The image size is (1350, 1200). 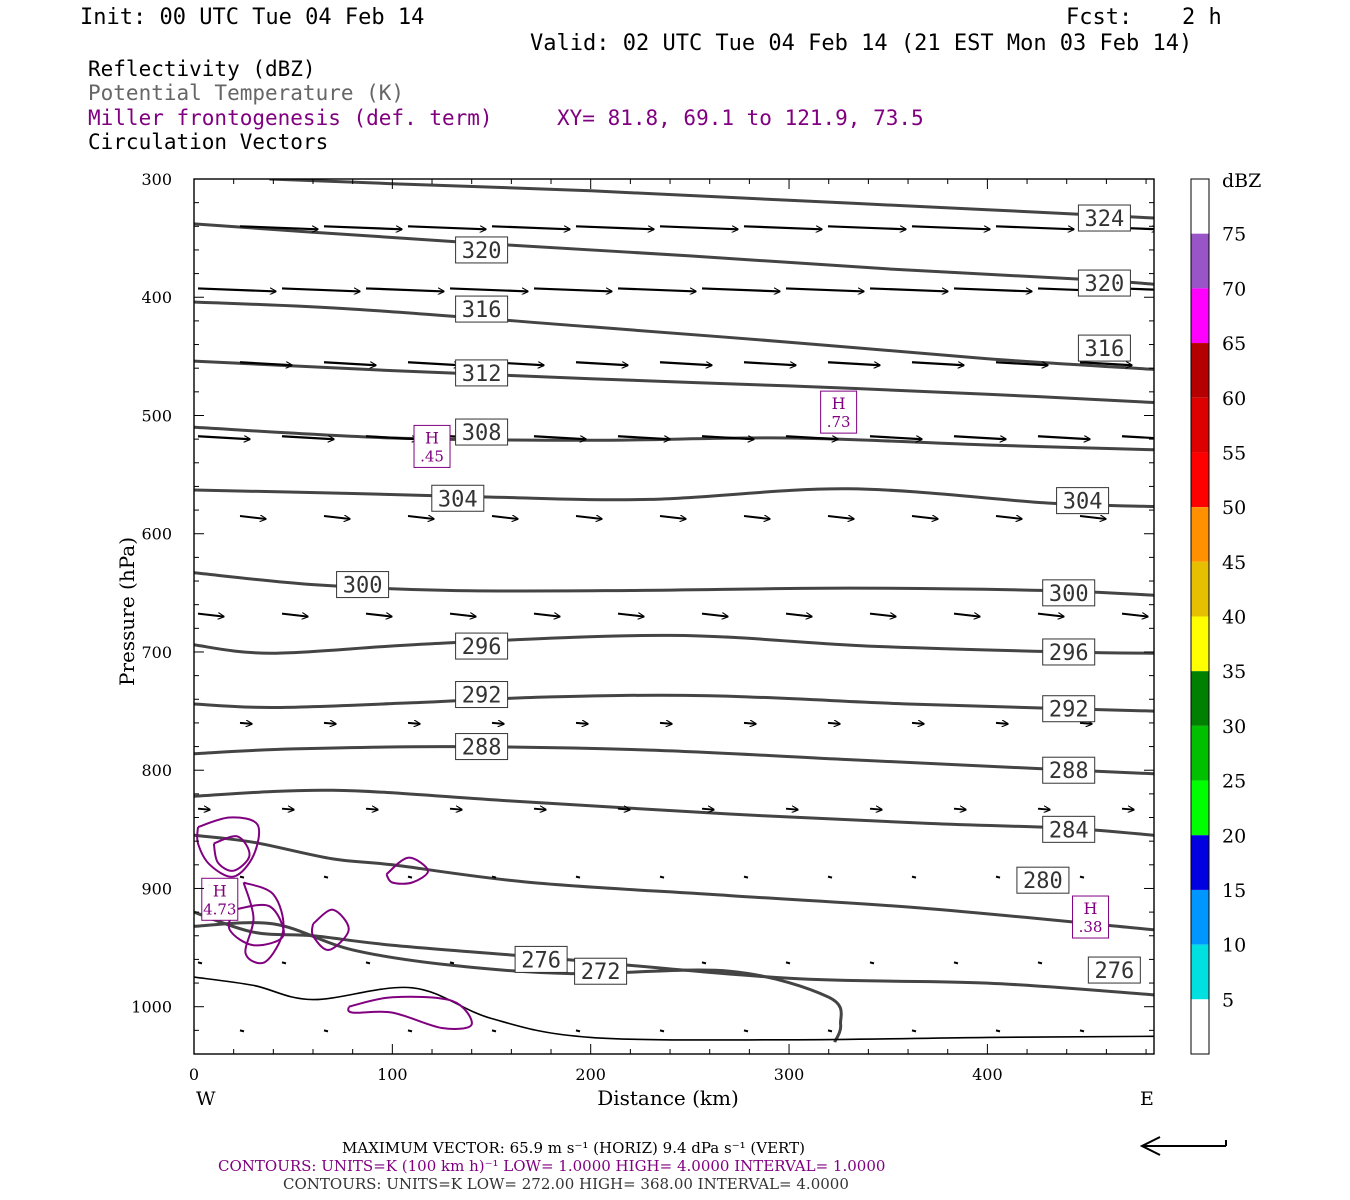 I want to click on x-tick-label: 100, so click(x=392, y=1074).